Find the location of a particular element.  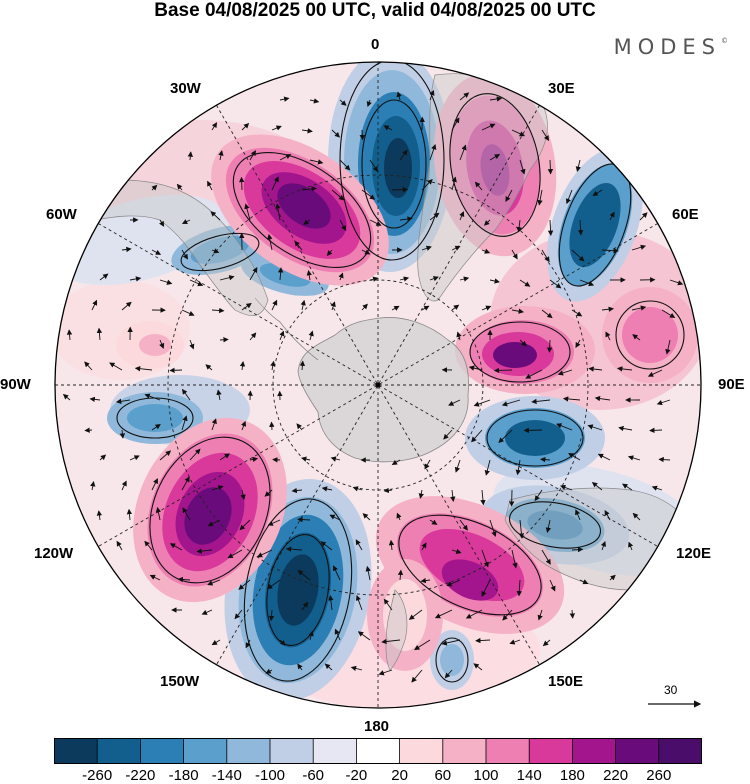

lon-label-60e: 60E is located at coordinates (685, 214).